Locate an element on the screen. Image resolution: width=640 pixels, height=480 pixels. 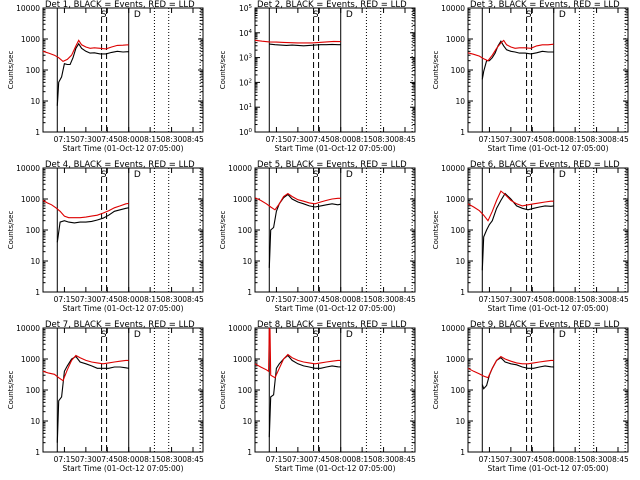
y-tick-label: 103 is located at coordinates (246, 58).